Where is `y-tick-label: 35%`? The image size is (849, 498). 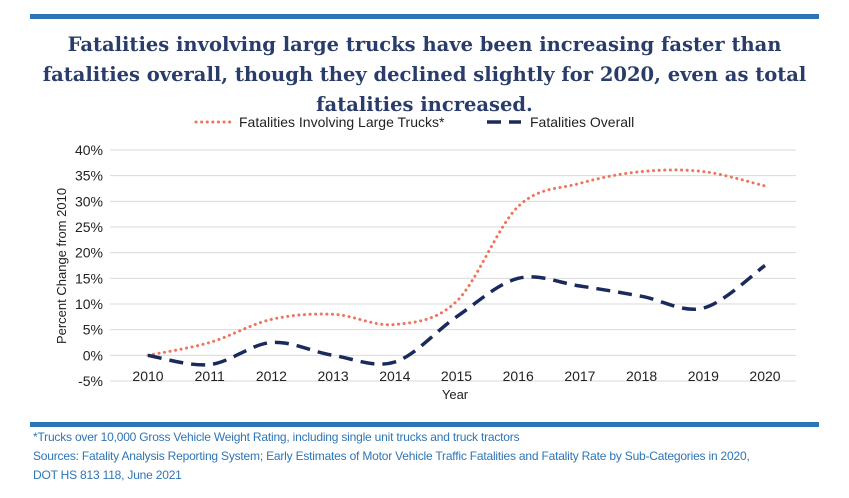 y-tick-label: 35% is located at coordinates (89, 176).